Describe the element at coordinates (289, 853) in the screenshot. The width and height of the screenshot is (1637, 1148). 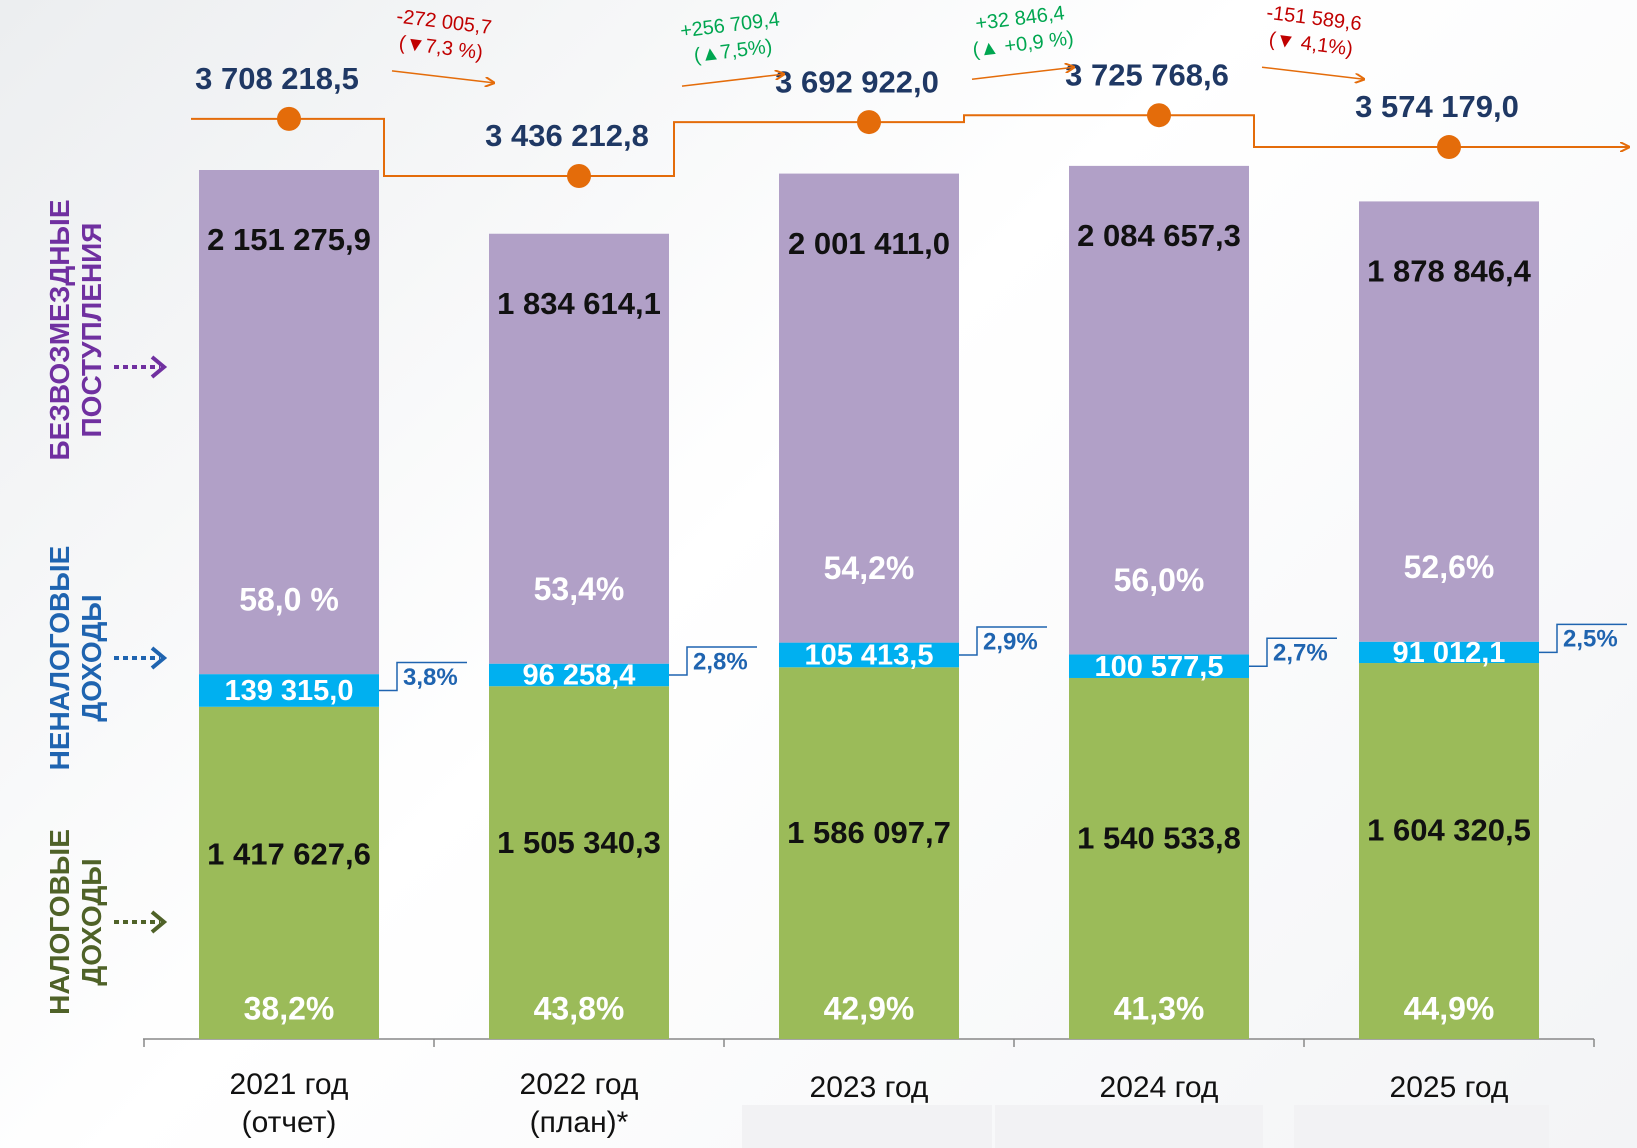
I see `value-label: 1 417 627,6` at that location.